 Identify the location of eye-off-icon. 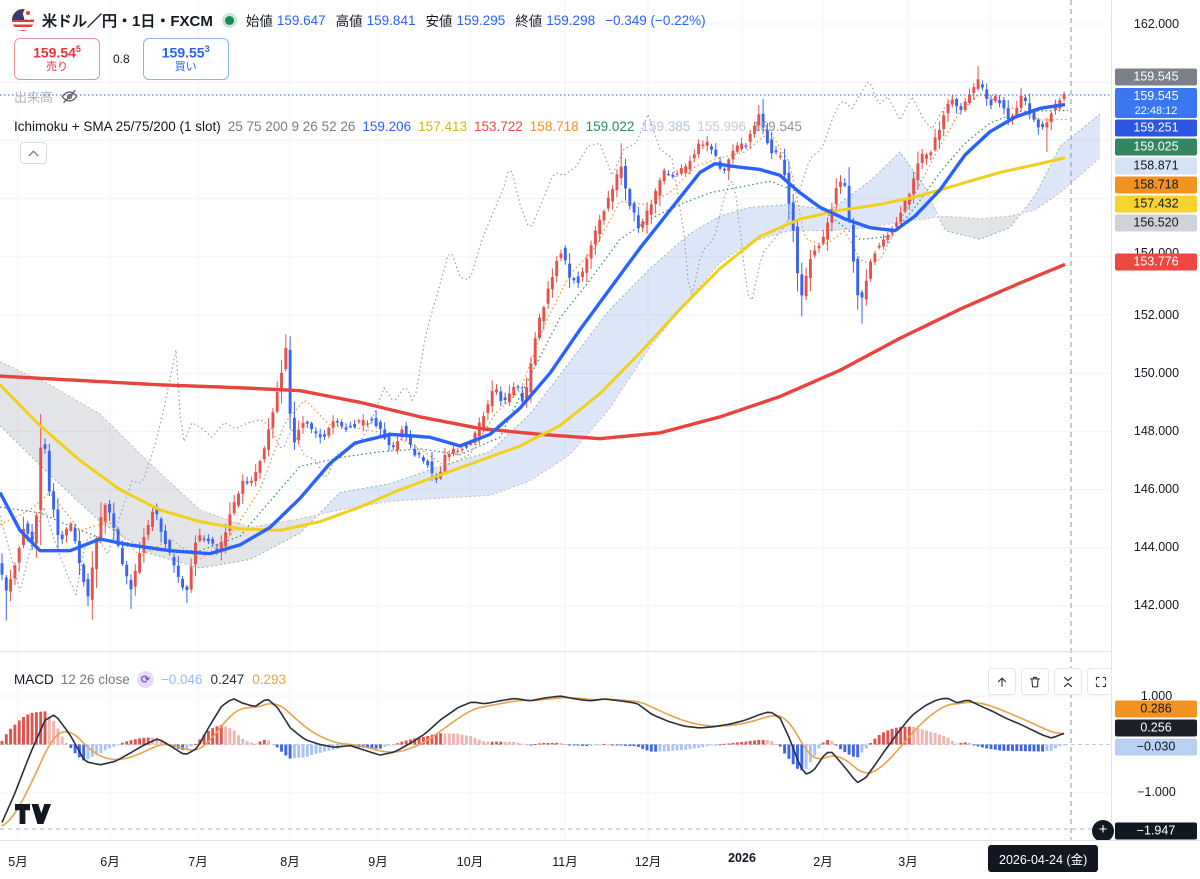
(69, 96).